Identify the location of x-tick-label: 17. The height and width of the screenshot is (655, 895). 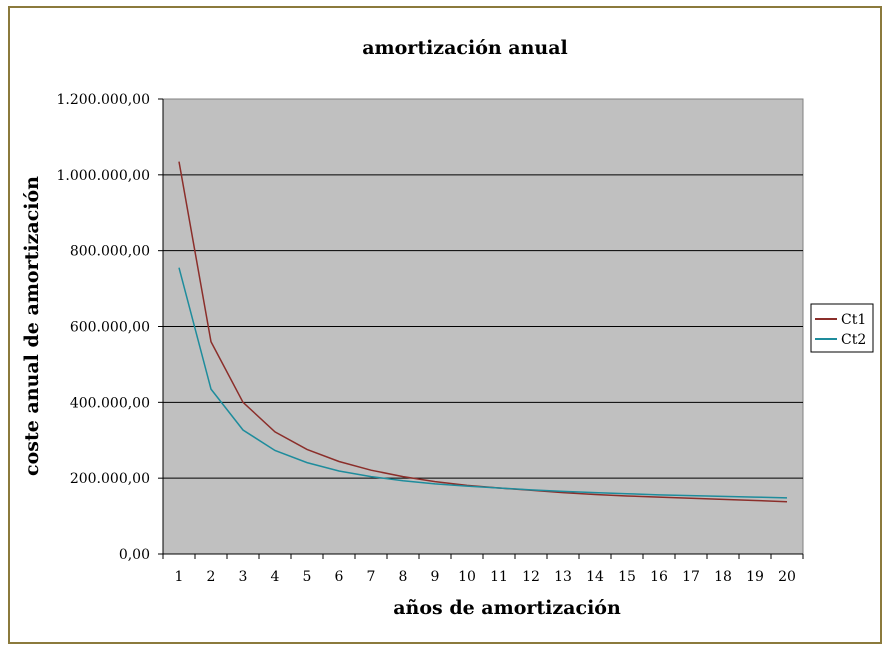
(691, 577).